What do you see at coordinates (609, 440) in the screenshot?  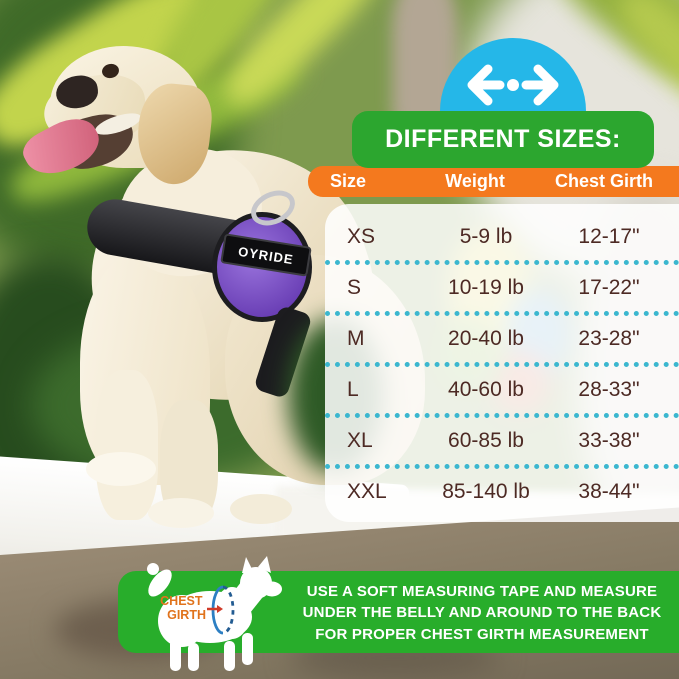 I see `girth-cell: 33-38"` at bounding box center [609, 440].